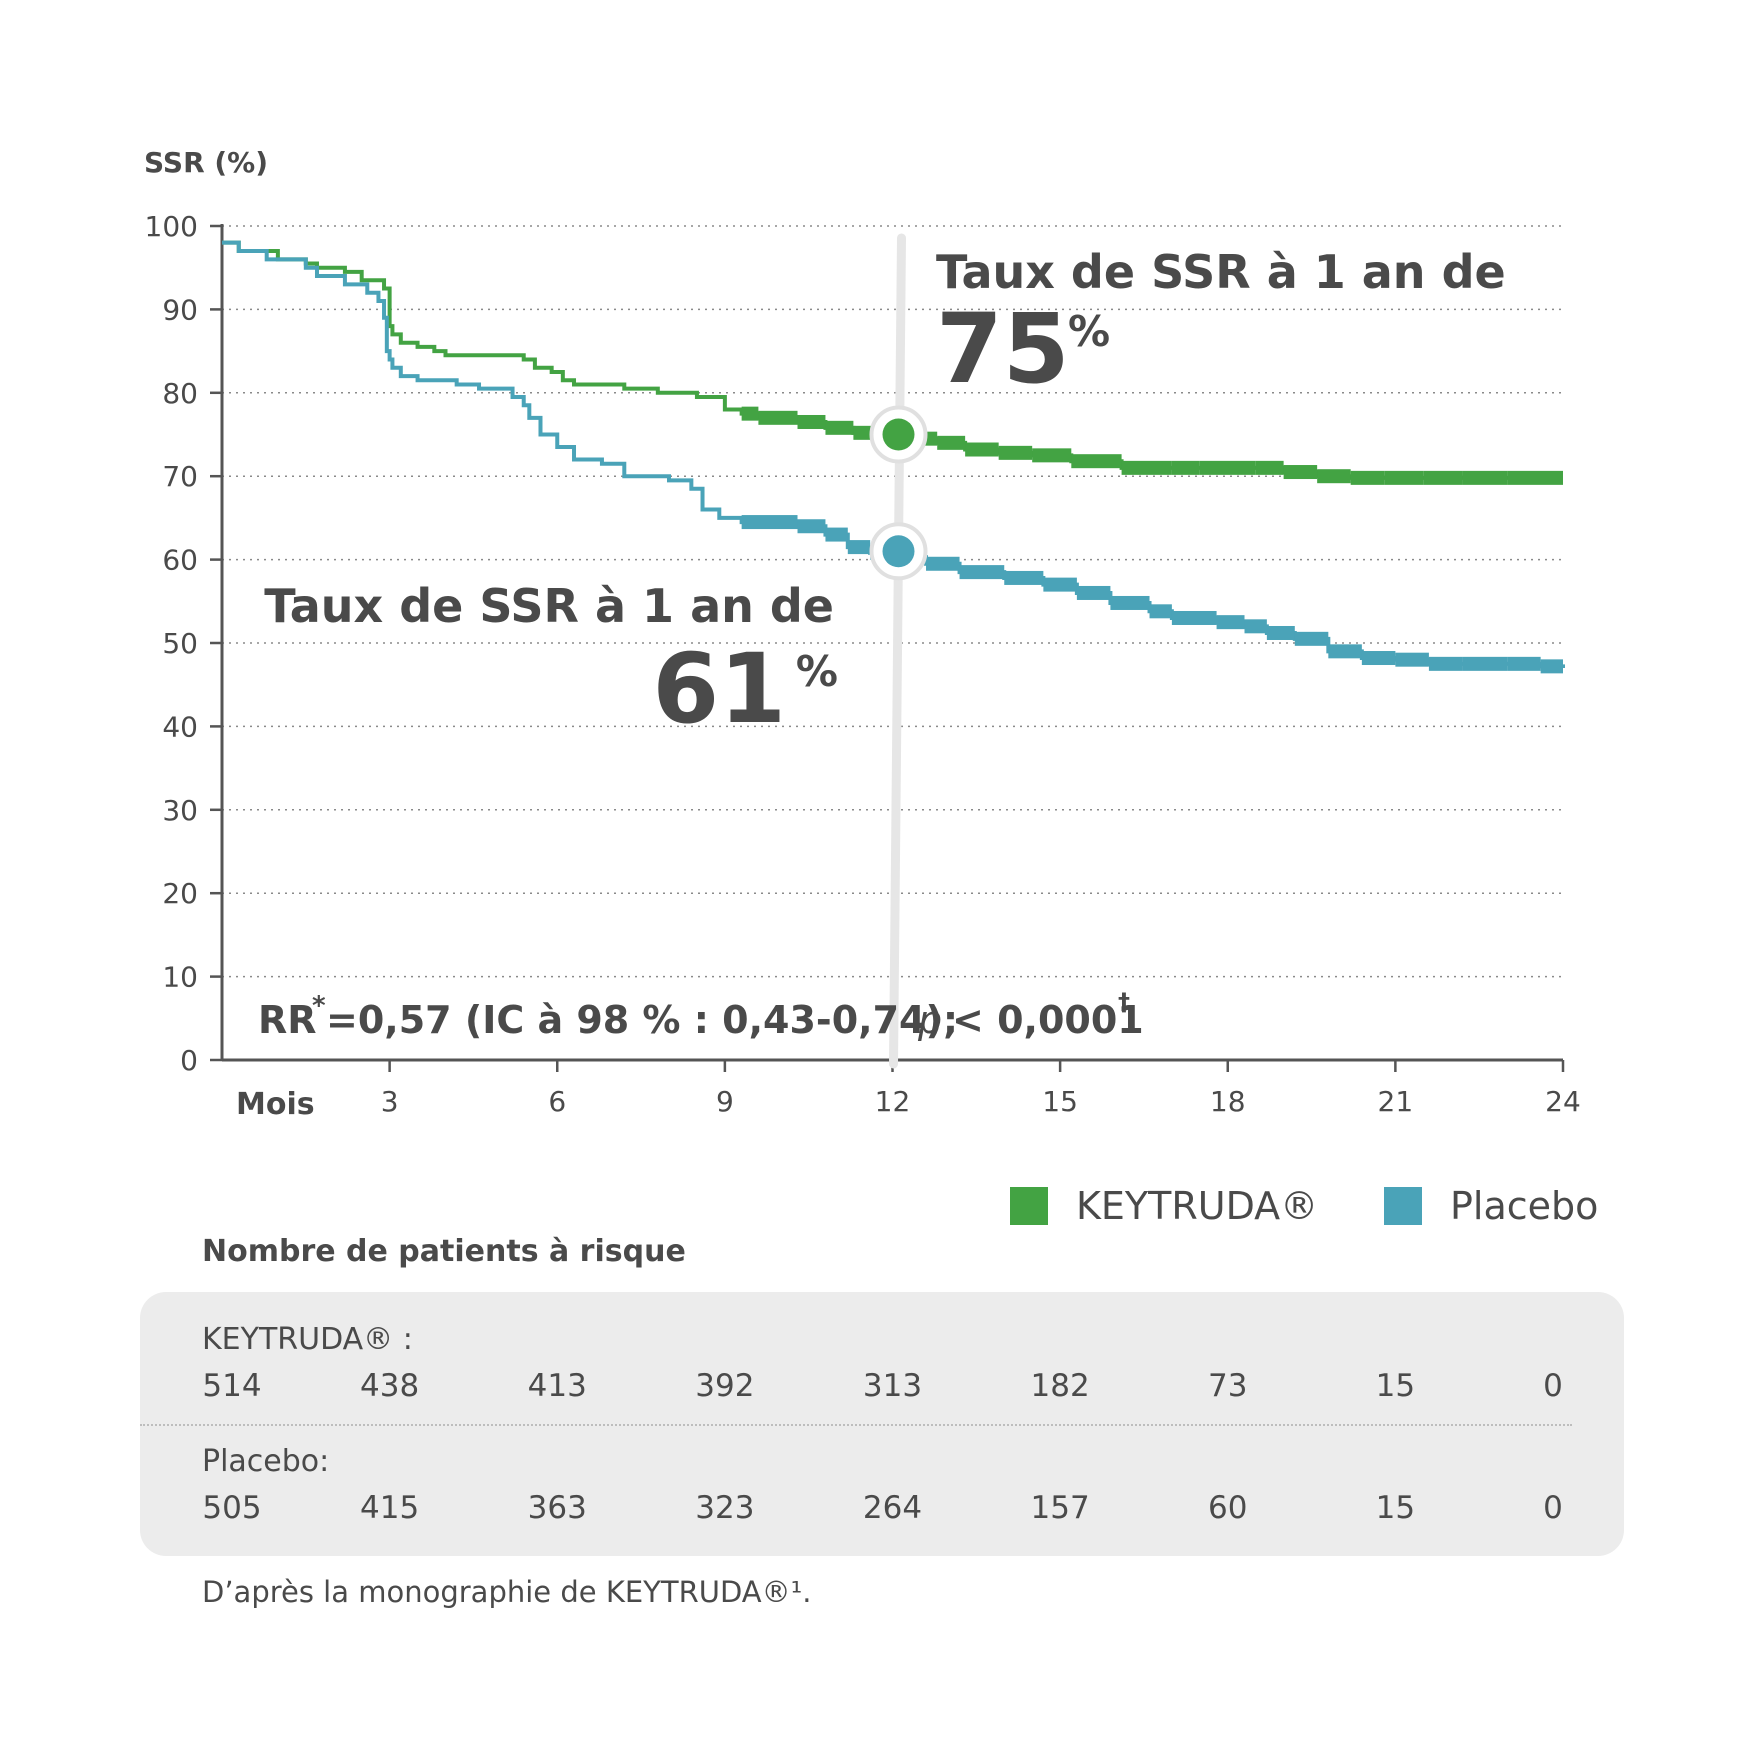  What do you see at coordinates (897, 651) in the screenshot?
I see `reference-line-12-months` at bounding box center [897, 651].